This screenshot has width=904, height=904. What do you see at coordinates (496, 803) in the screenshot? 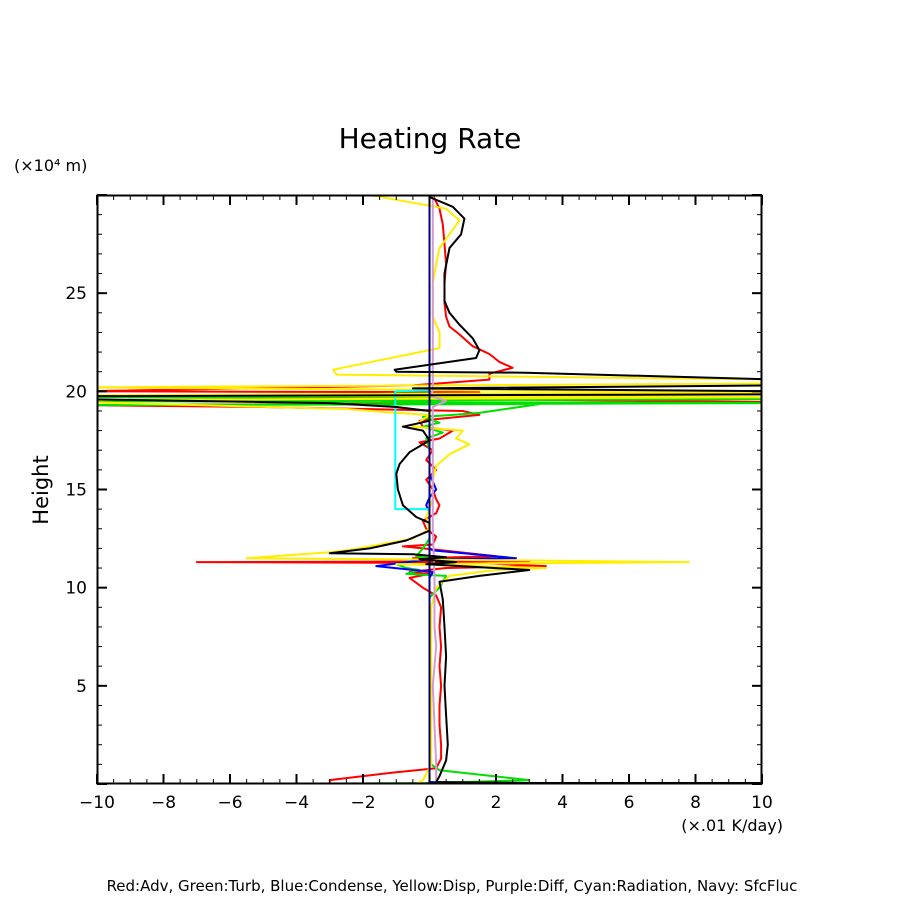
I see `x-tick-label: 2` at bounding box center [496, 803].